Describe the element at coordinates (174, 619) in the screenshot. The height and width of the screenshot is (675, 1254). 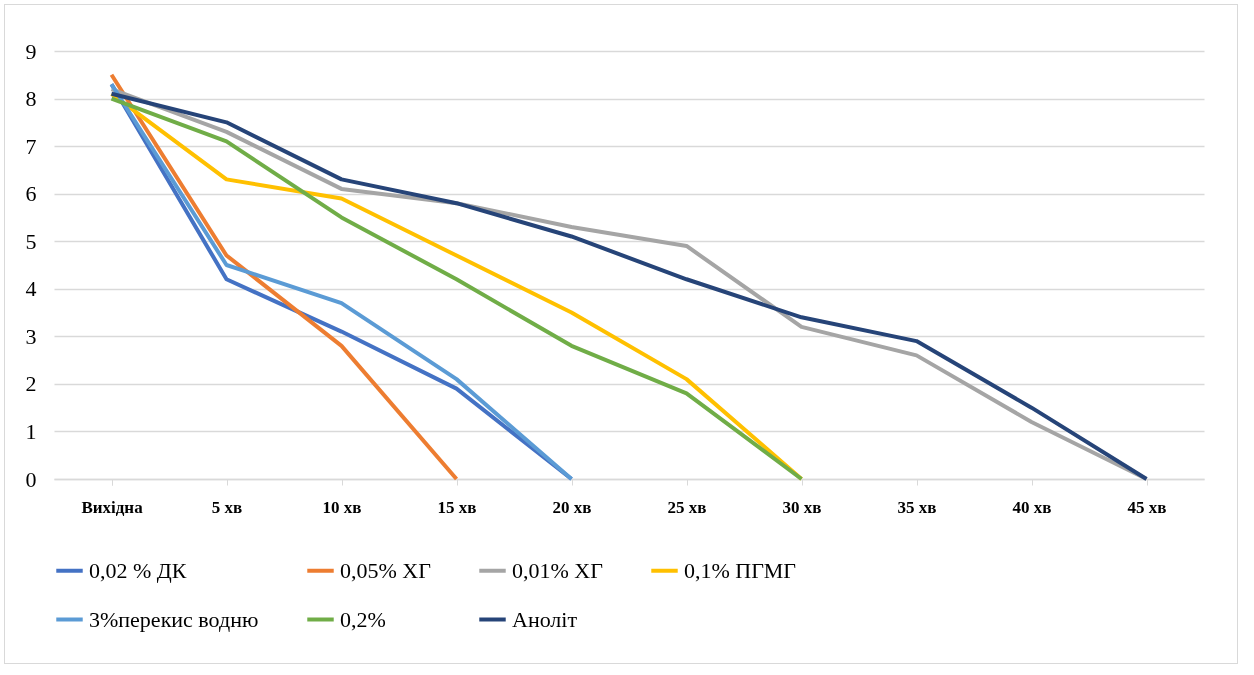
I see `legend-label: 3%перекис водню` at that location.